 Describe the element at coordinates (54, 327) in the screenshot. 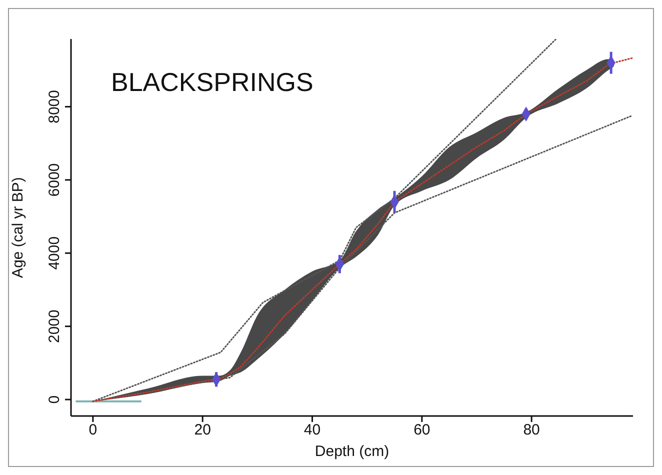

I see `y-tick-label: 2000` at that location.